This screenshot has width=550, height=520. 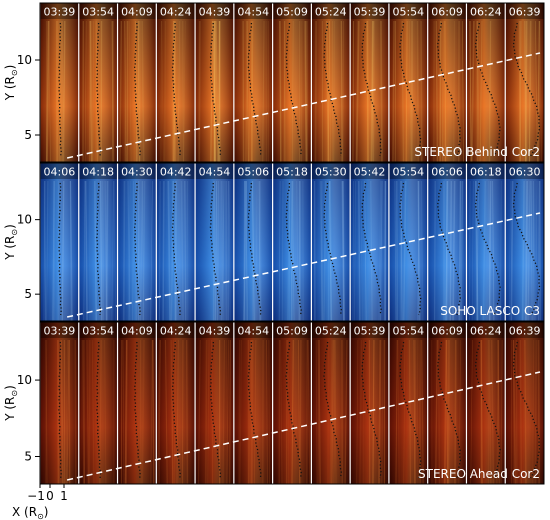 I want to click on frame: 04:39, so click(x=214, y=83).